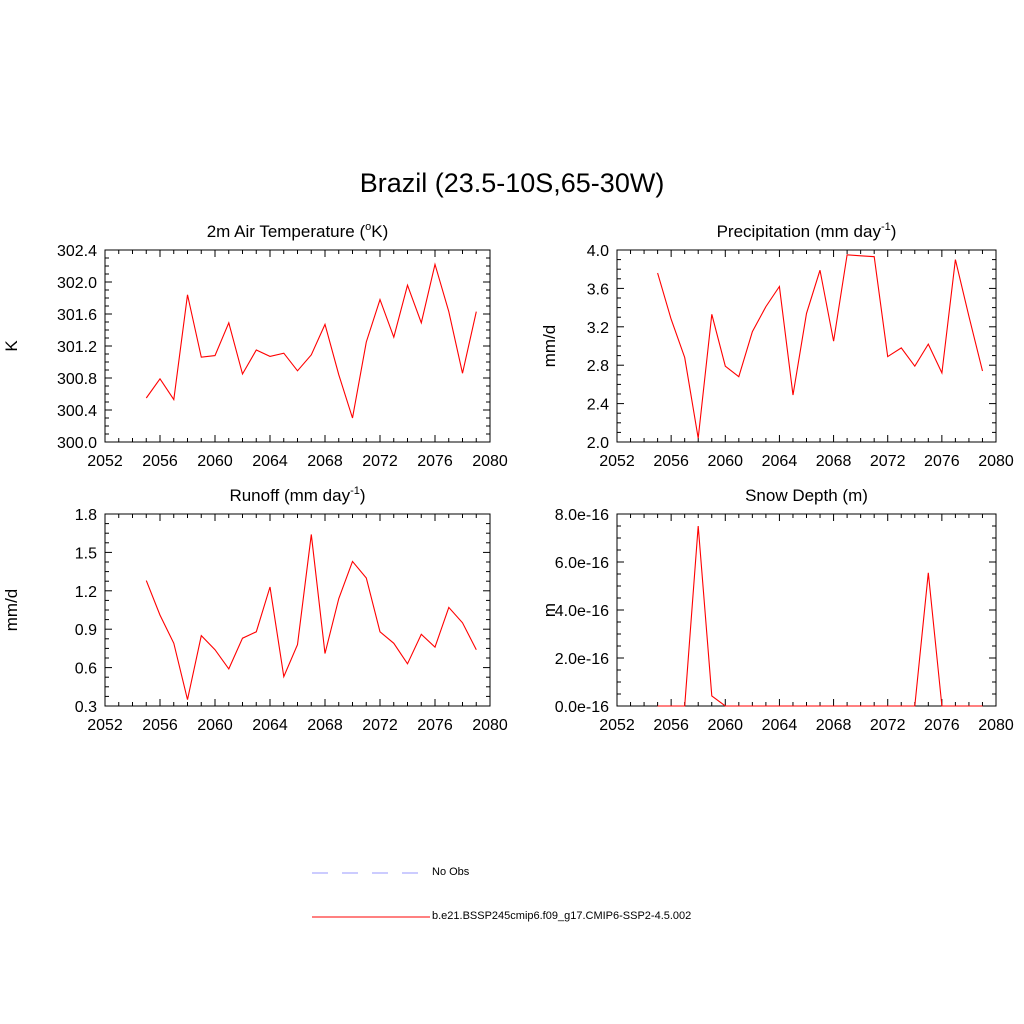 This screenshot has height=1024, width=1024. What do you see at coordinates (512, 183) in the screenshot?
I see `figure-title: Brazil (23.5-10S,65-30W)` at bounding box center [512, 183].